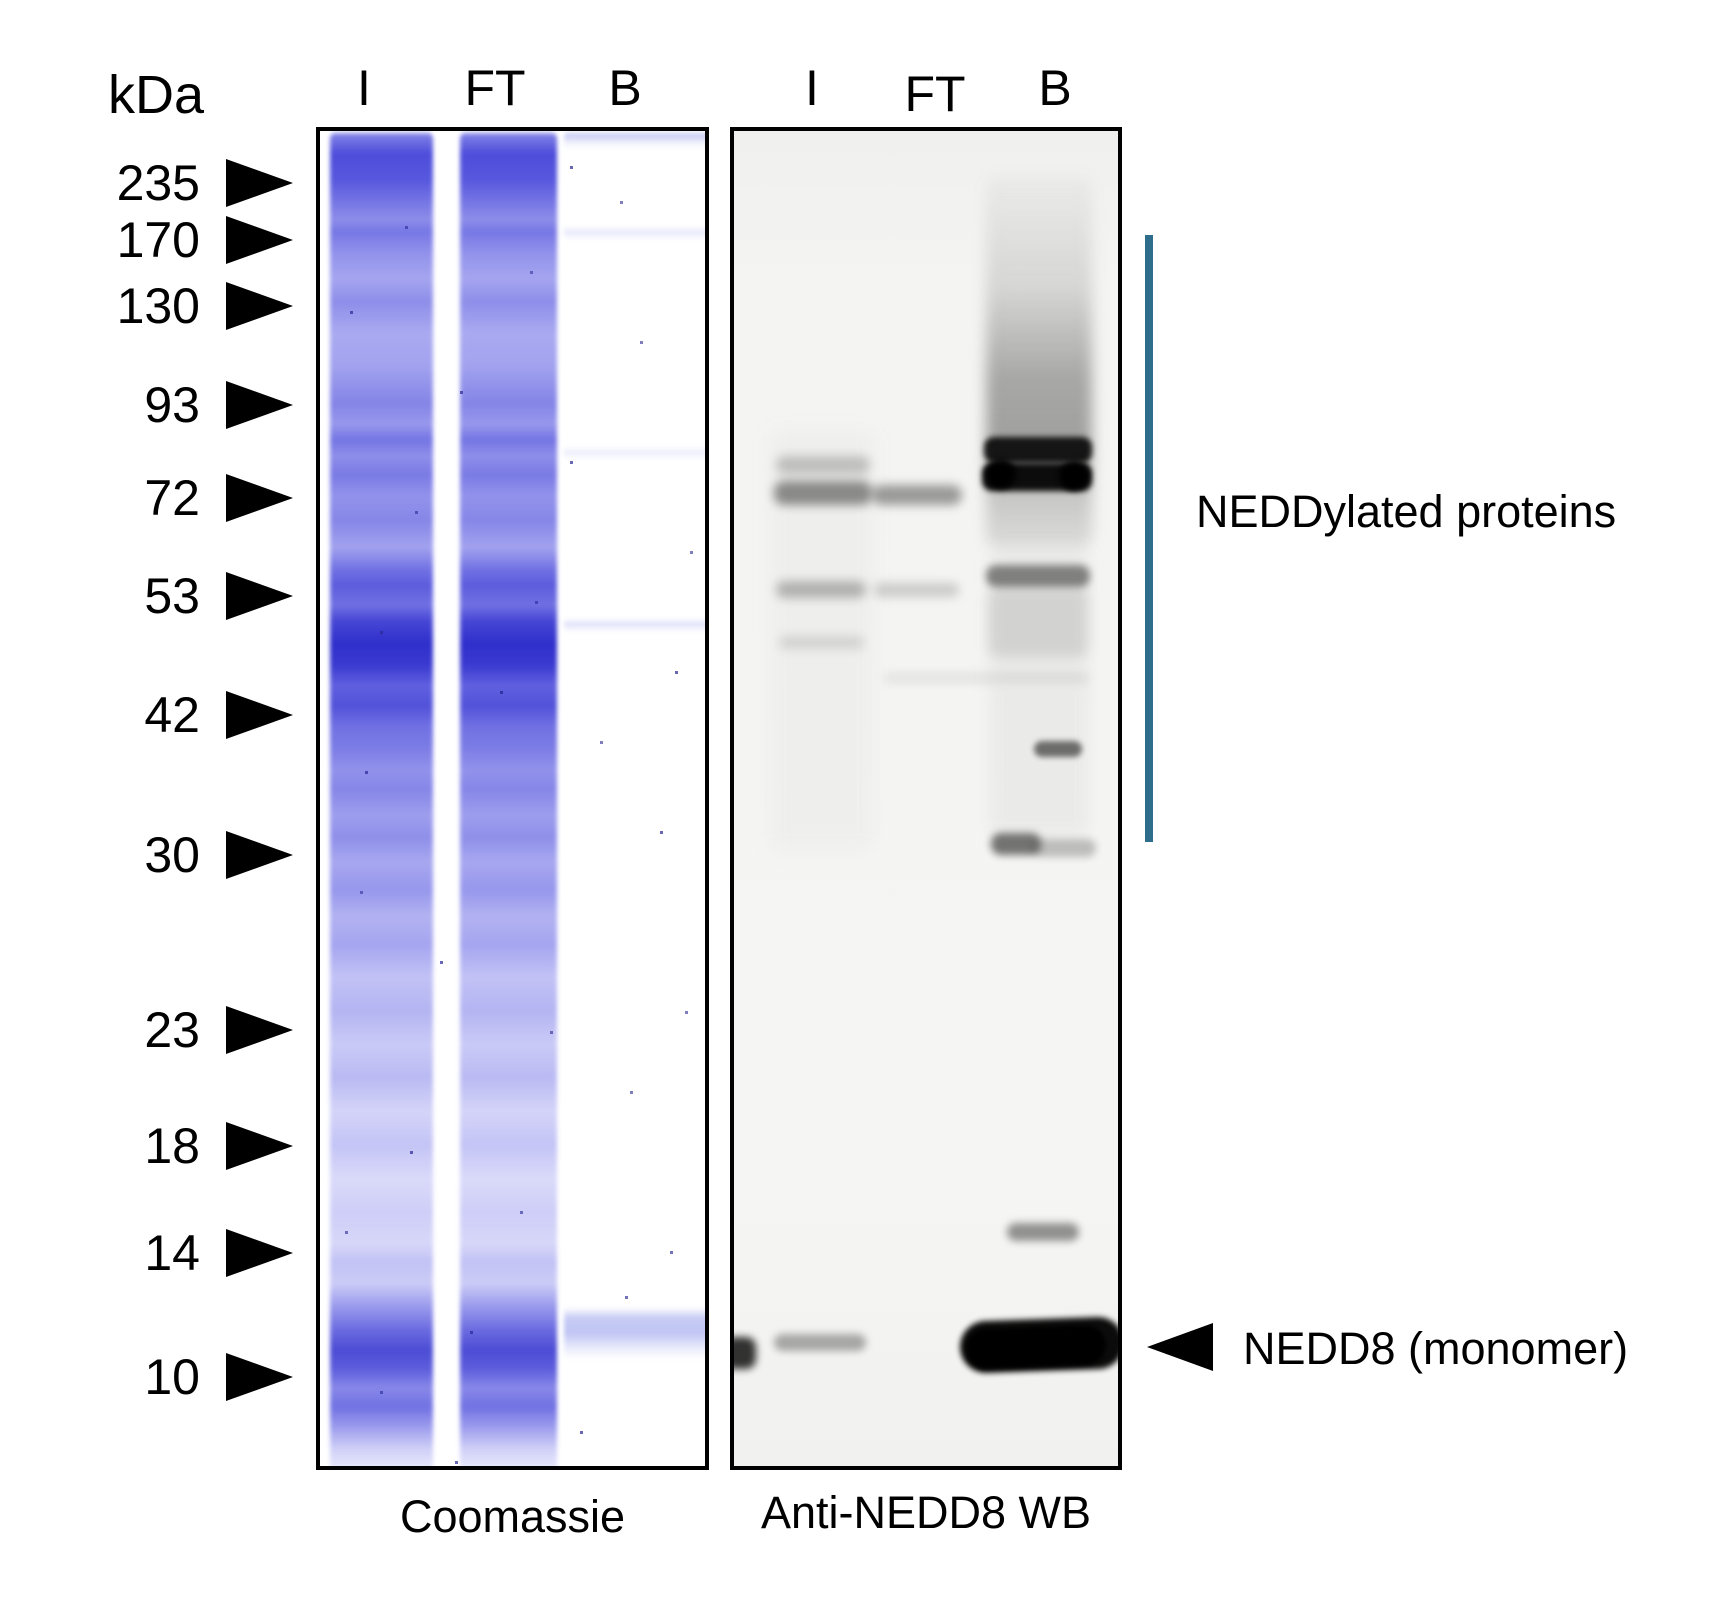  I want to click on coomassie-lane-label-i: I, so click(364, 88).